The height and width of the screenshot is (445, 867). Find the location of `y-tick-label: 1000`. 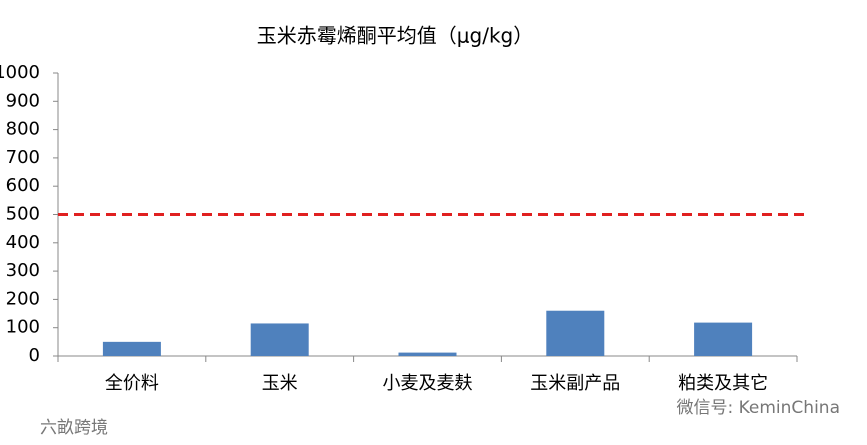

y-tick-label: 1000 is located at coordinates (20, 72).